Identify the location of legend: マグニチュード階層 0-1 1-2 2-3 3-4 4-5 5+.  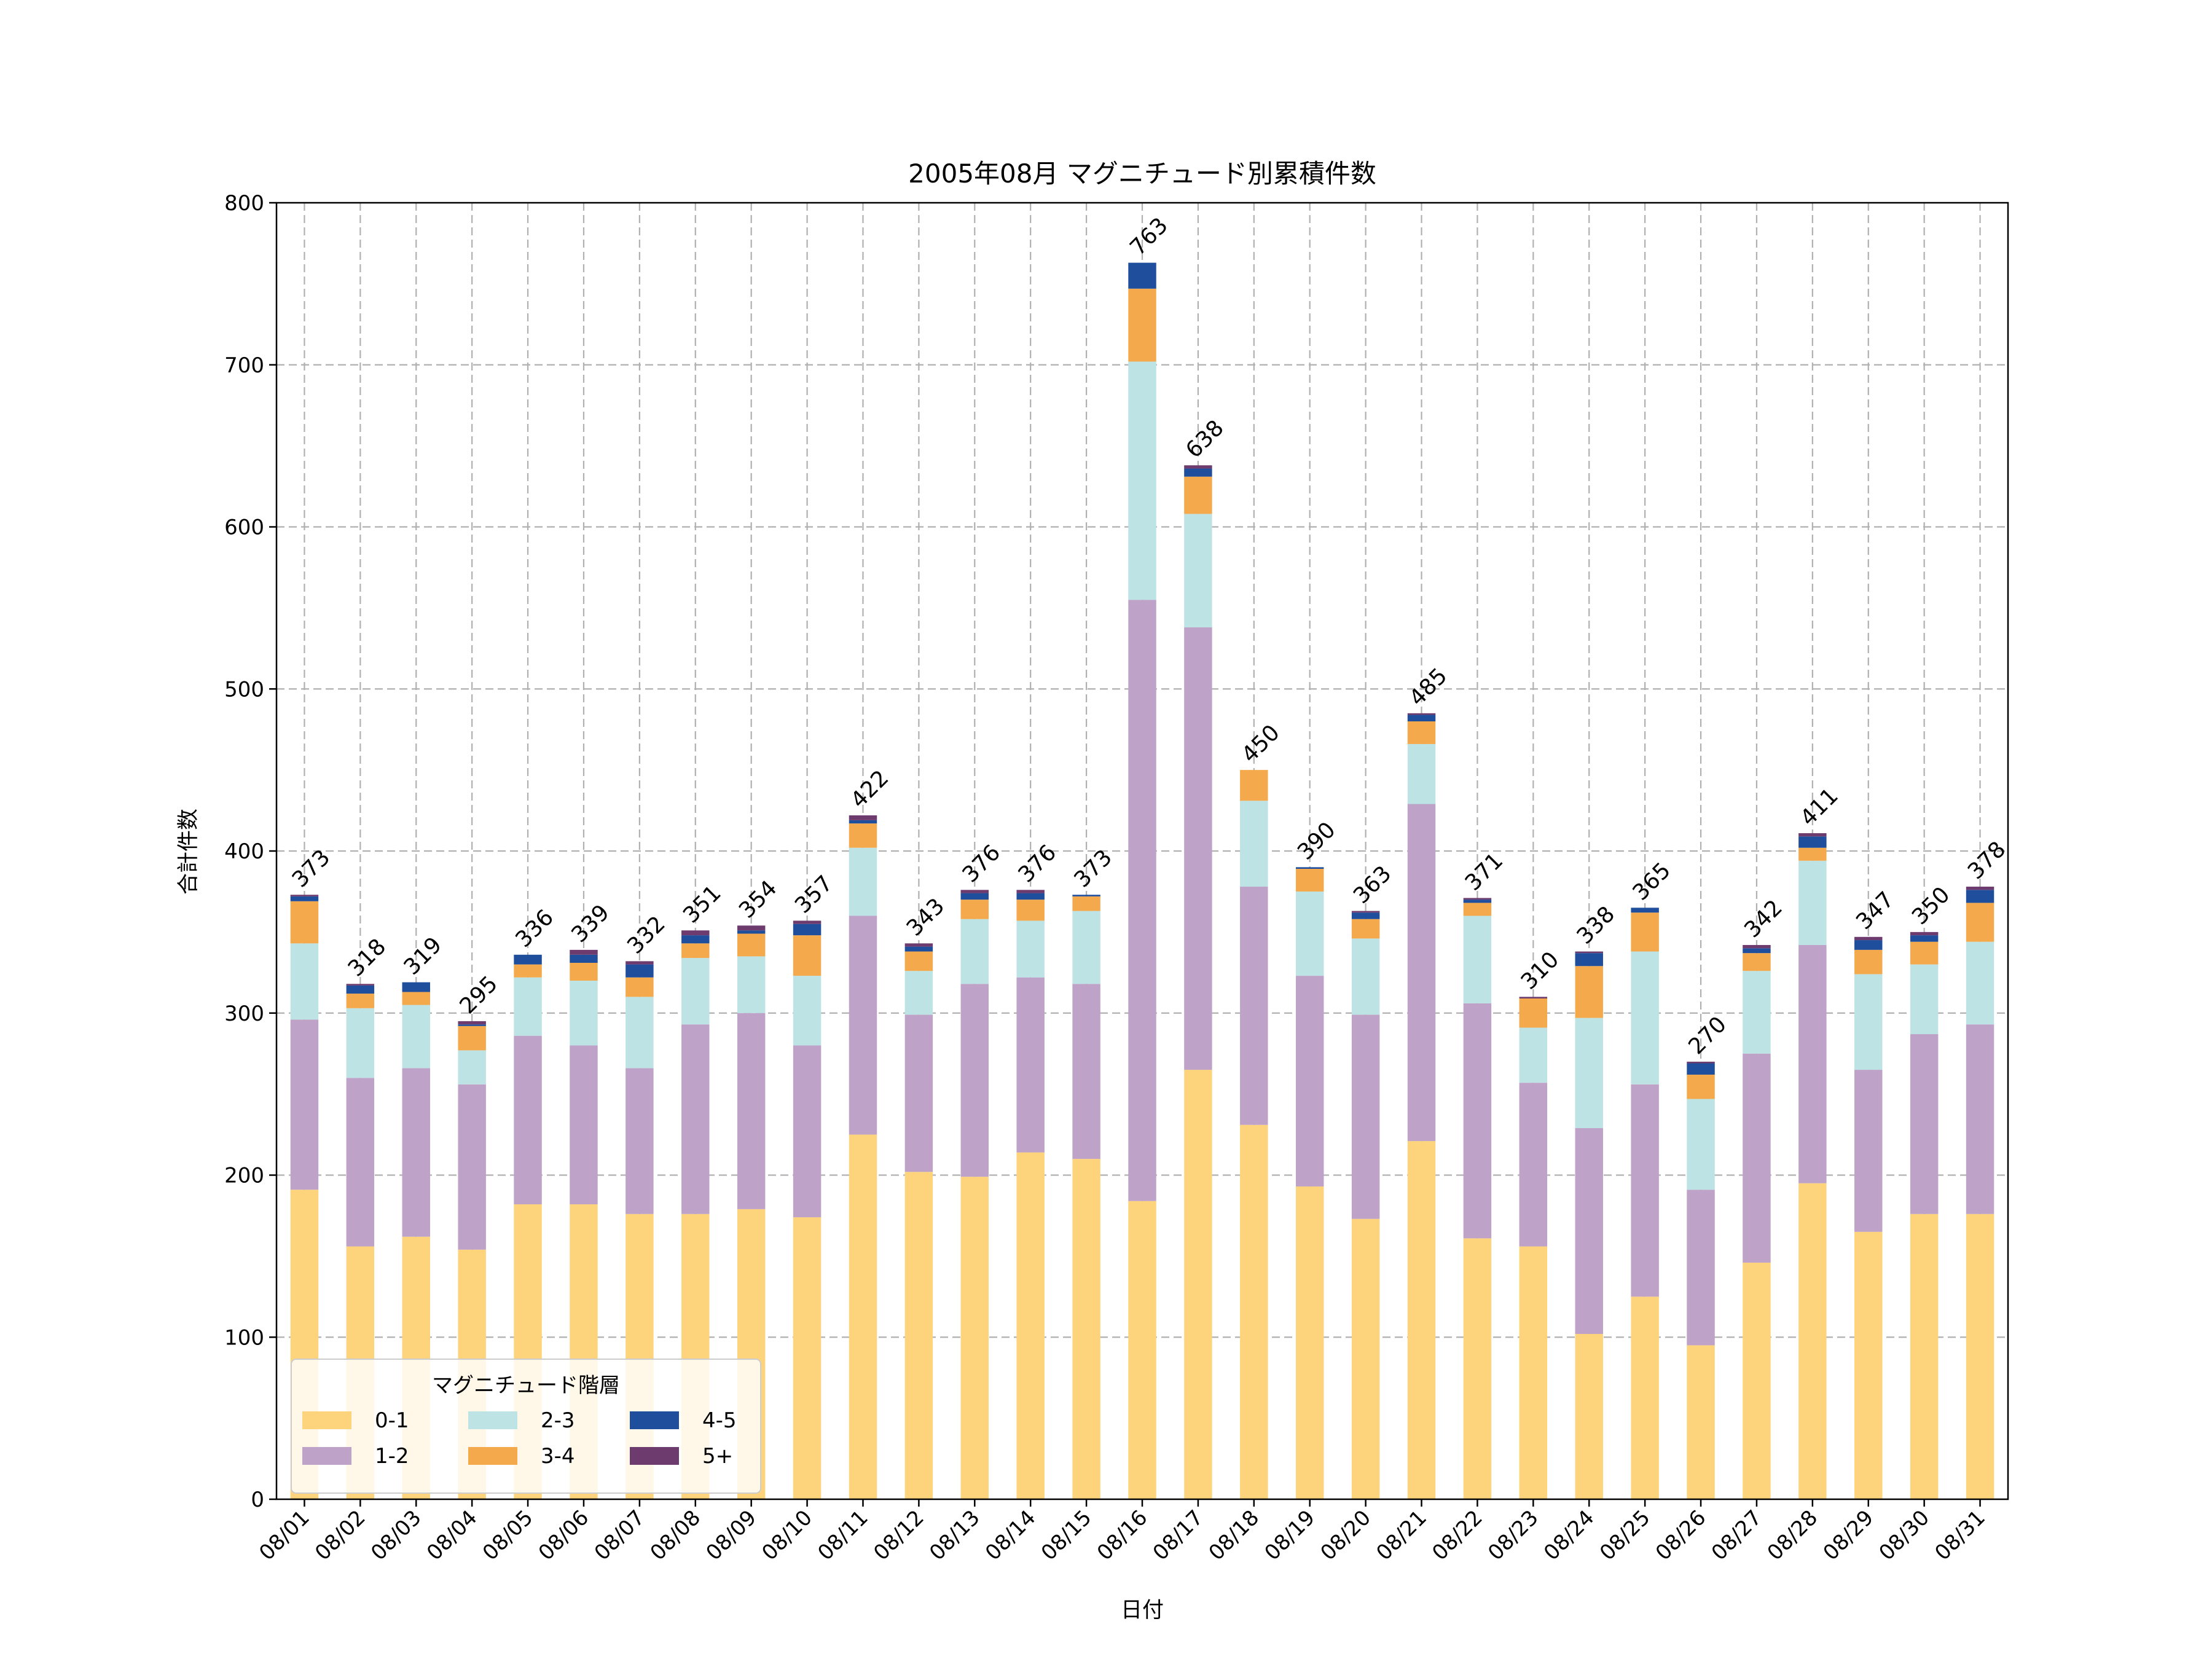
(526, 1426).